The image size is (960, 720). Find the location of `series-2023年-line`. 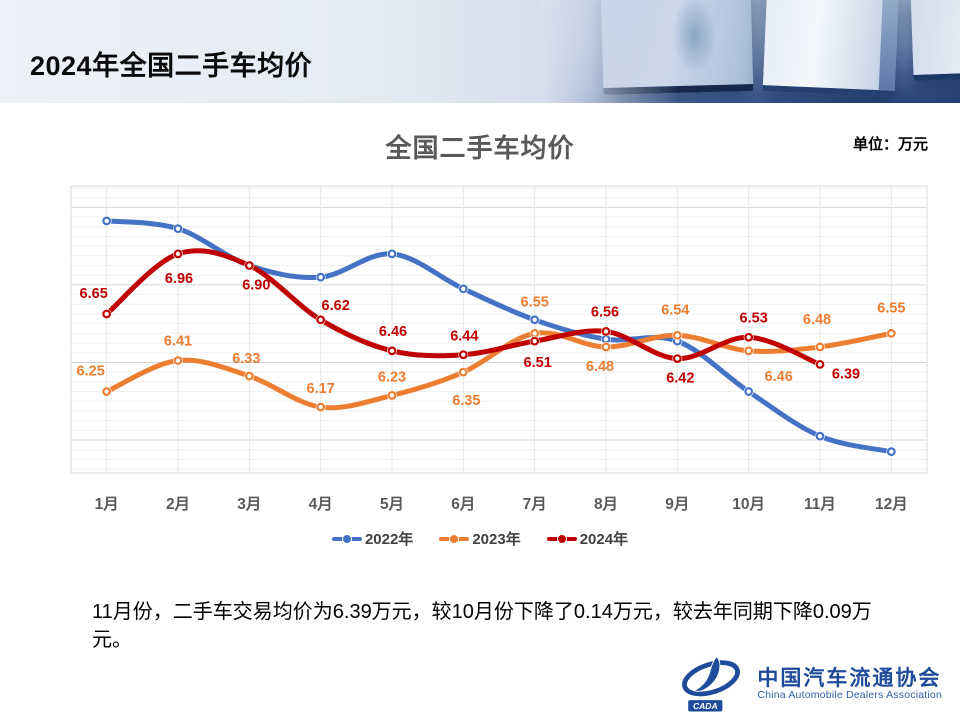

series-2023年-line is located at coordinates (499, 370).